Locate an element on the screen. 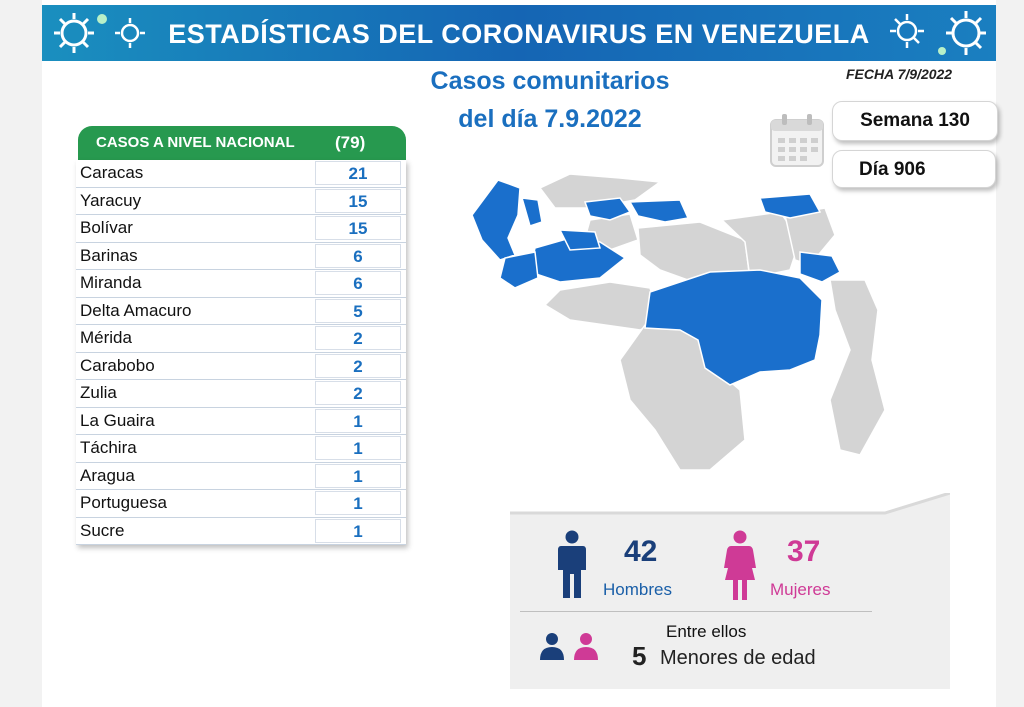  state-esequibo is located at coordinates (857, 367).